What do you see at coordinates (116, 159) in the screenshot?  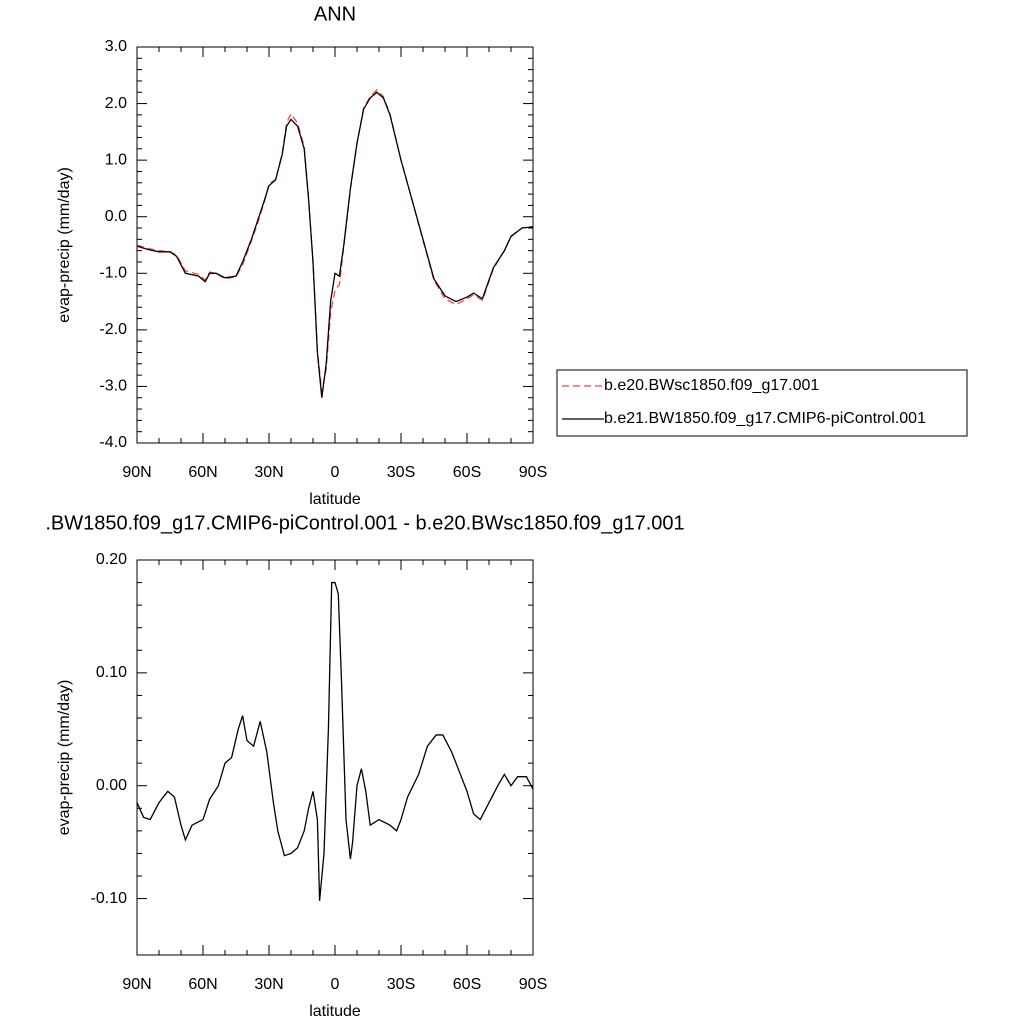 I see `y-tick-label: 1.0` at bounding box center [116, 159].